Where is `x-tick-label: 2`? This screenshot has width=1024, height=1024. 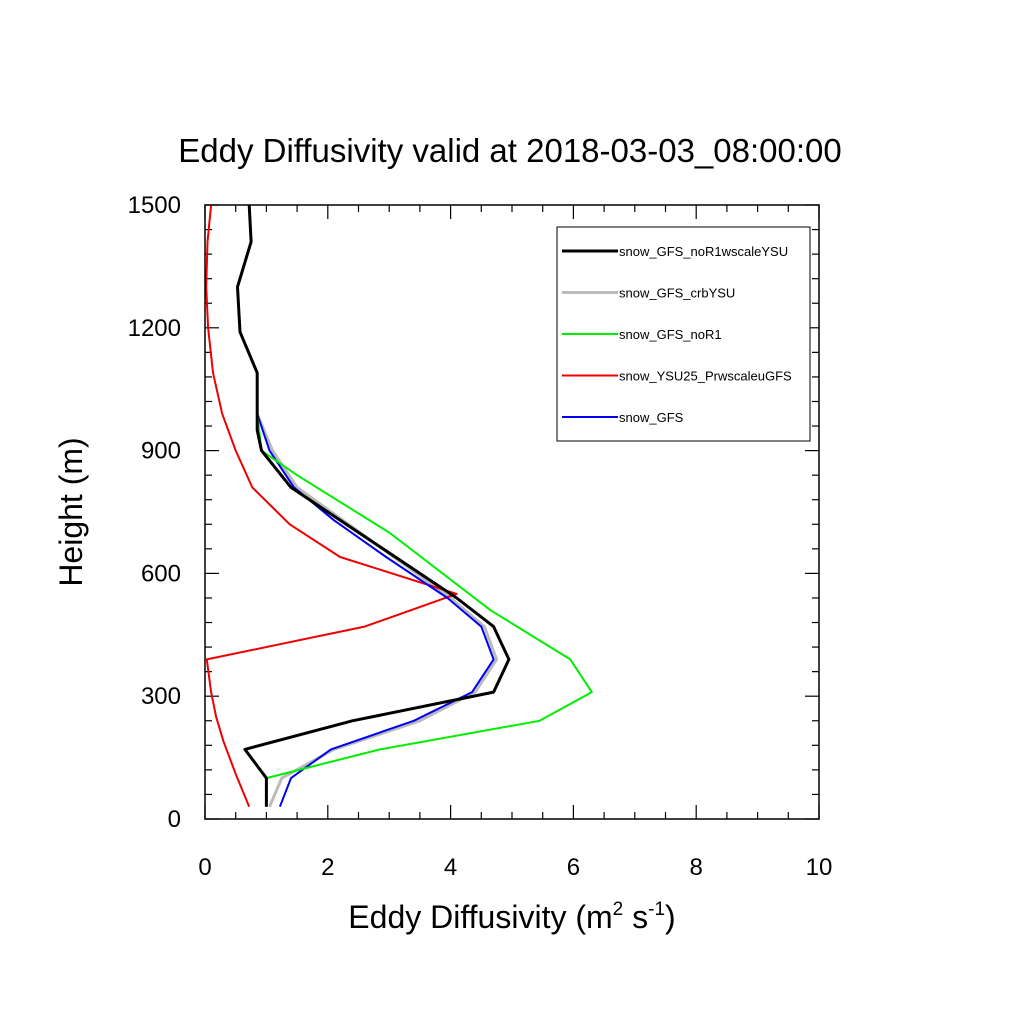
x-tick-label: 2 is located at coordinates (327, 867).